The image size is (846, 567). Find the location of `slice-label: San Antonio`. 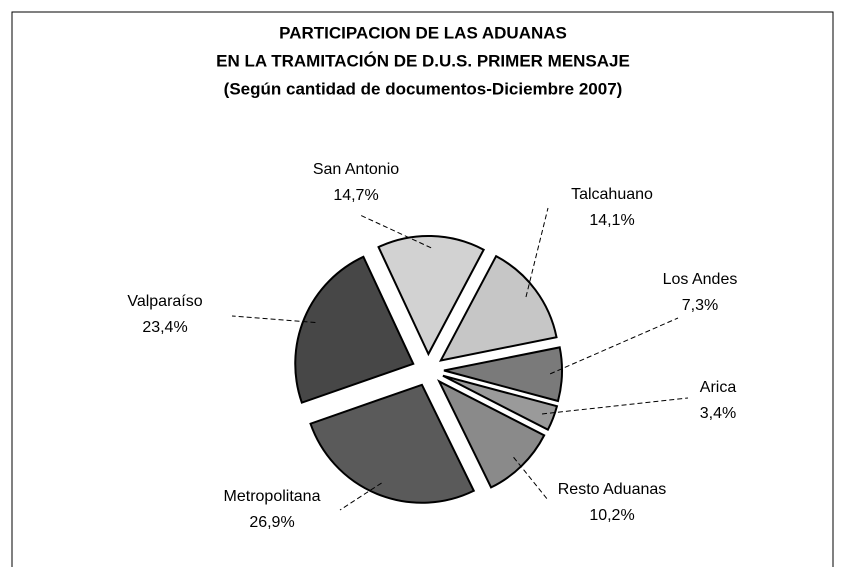

slice-label: San Antonio is located at coordinates (356, 169).